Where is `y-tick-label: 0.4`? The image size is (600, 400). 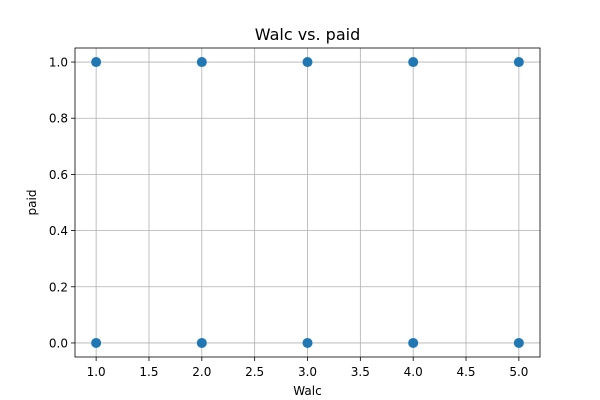 y-tick-label: 0.4 is located at coordinates (58, 231).